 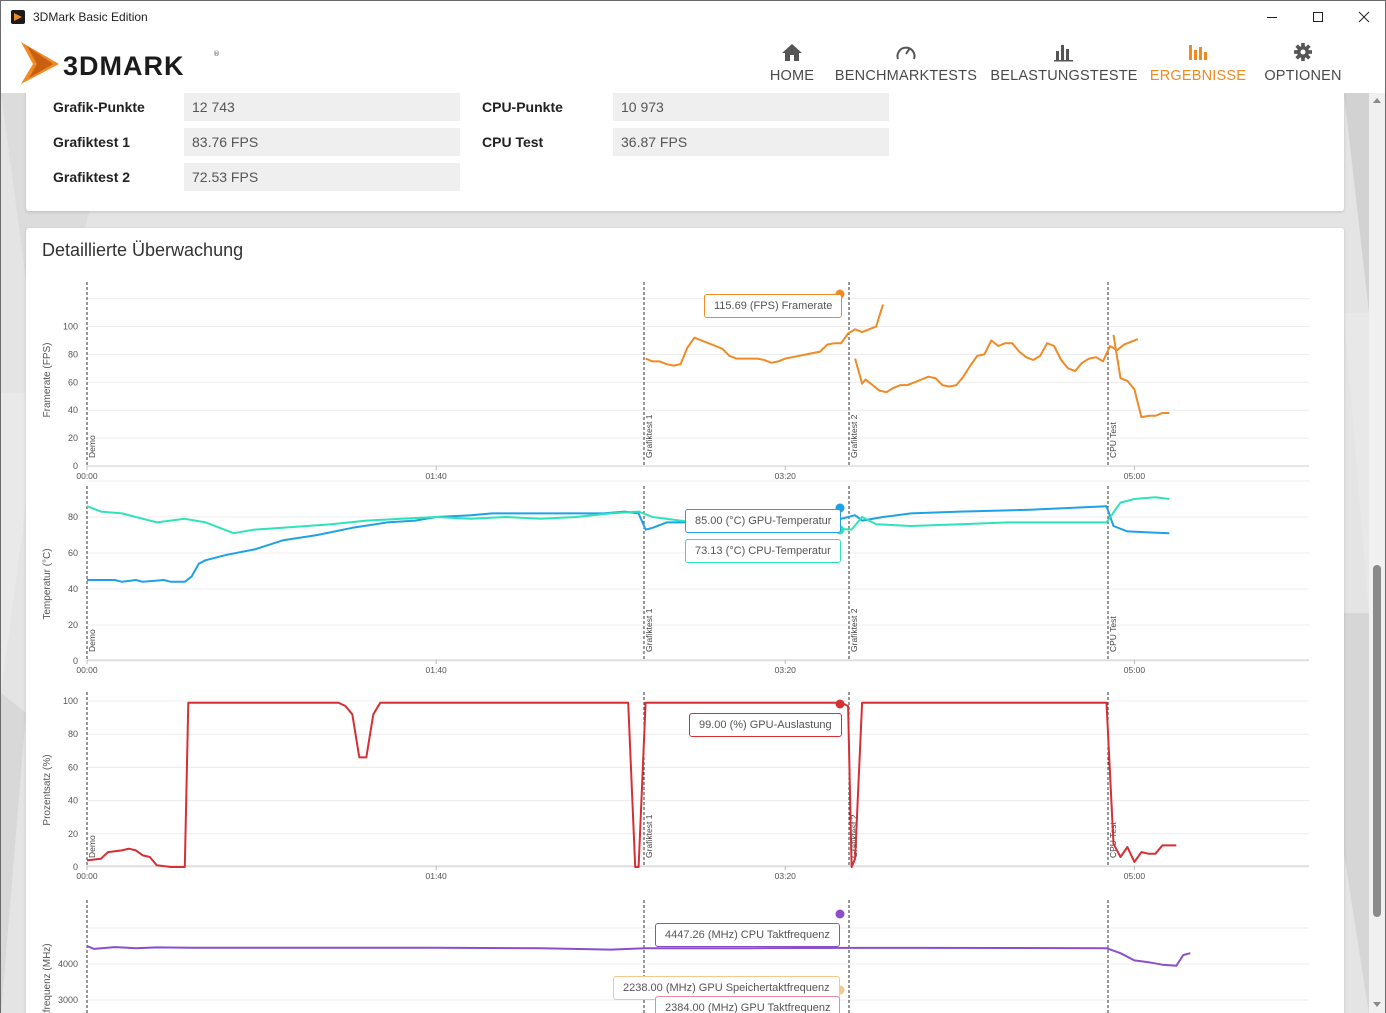 I want to click on score-value-grafiktest-1: 83.76 FPS, so click(x=322, y=142).